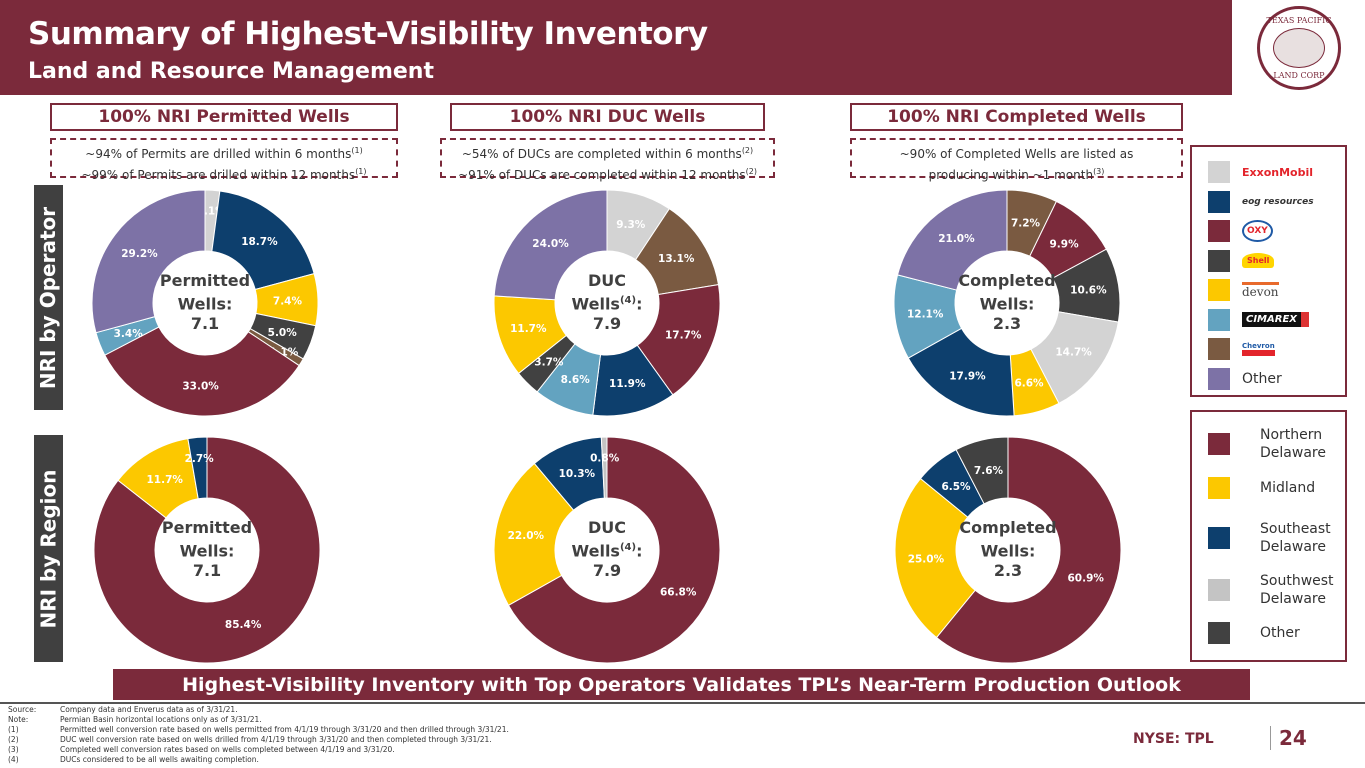 Image resolution: width=1365 pixels, height=768 pixels. Describe the element at coordinates (243, 625) in the screenshot. I see `data-label: 85.4%` at that location.